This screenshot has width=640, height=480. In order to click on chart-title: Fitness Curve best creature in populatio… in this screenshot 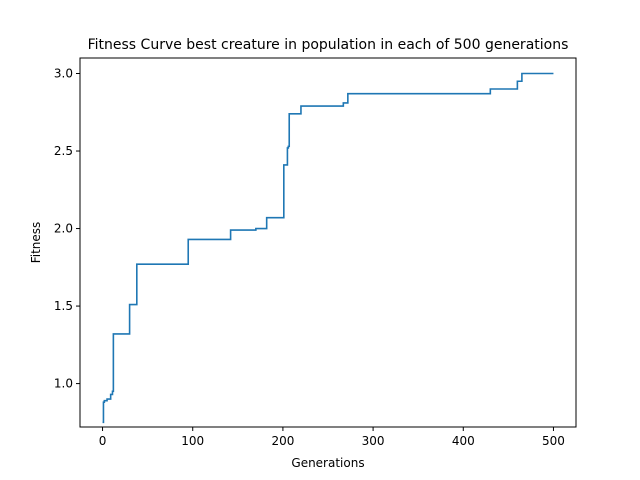, I will do `click(328, 45)`.